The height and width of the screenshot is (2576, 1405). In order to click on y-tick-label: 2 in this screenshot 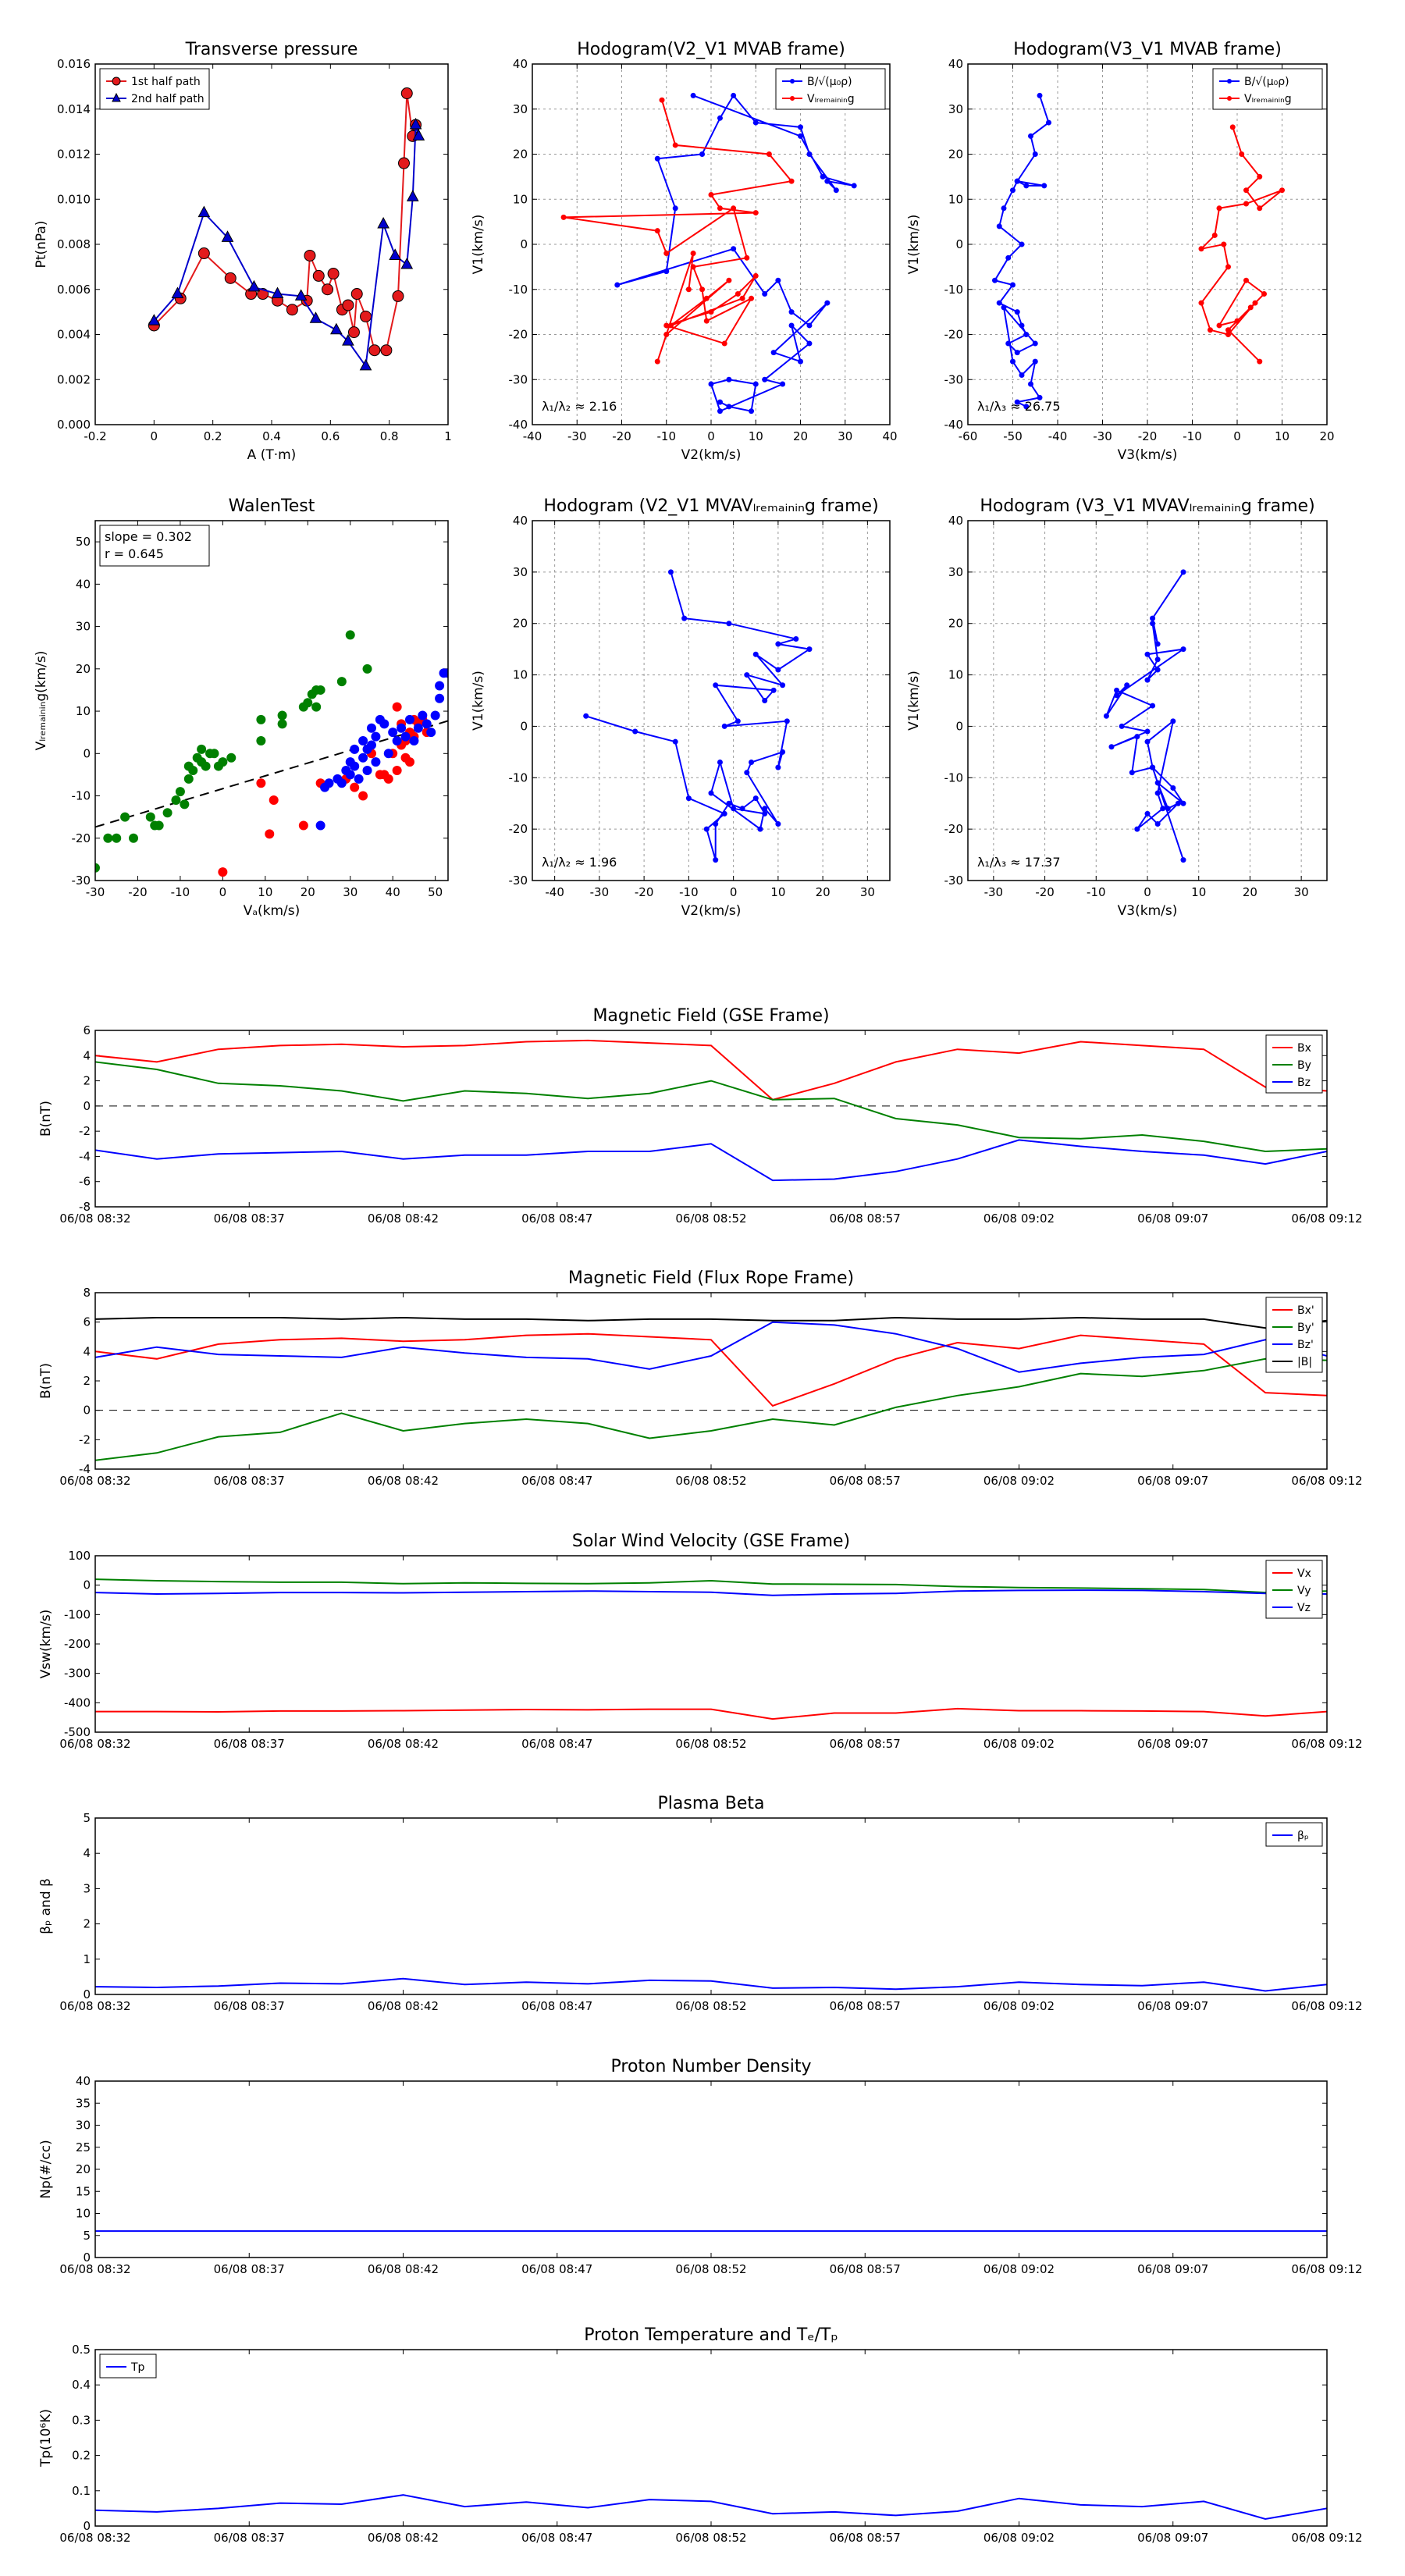, I will do `click(87, 1924)`.